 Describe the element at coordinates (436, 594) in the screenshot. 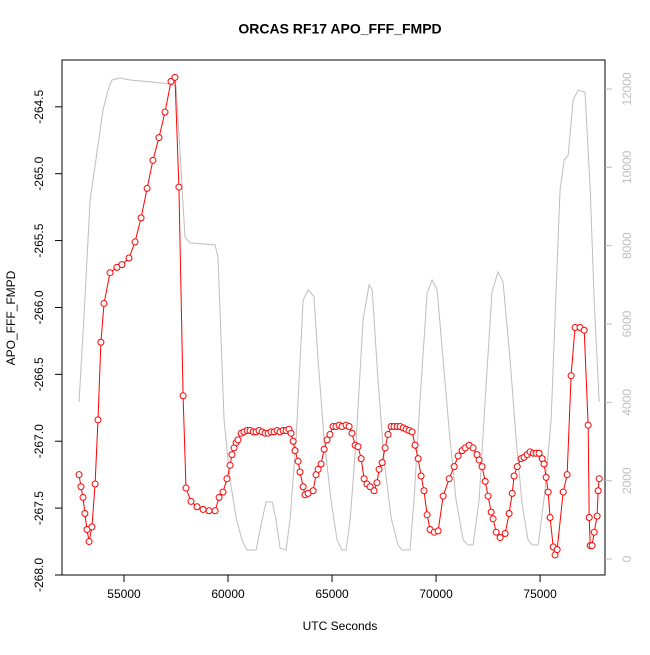

I see `x-tick-label: 70000` at that location.